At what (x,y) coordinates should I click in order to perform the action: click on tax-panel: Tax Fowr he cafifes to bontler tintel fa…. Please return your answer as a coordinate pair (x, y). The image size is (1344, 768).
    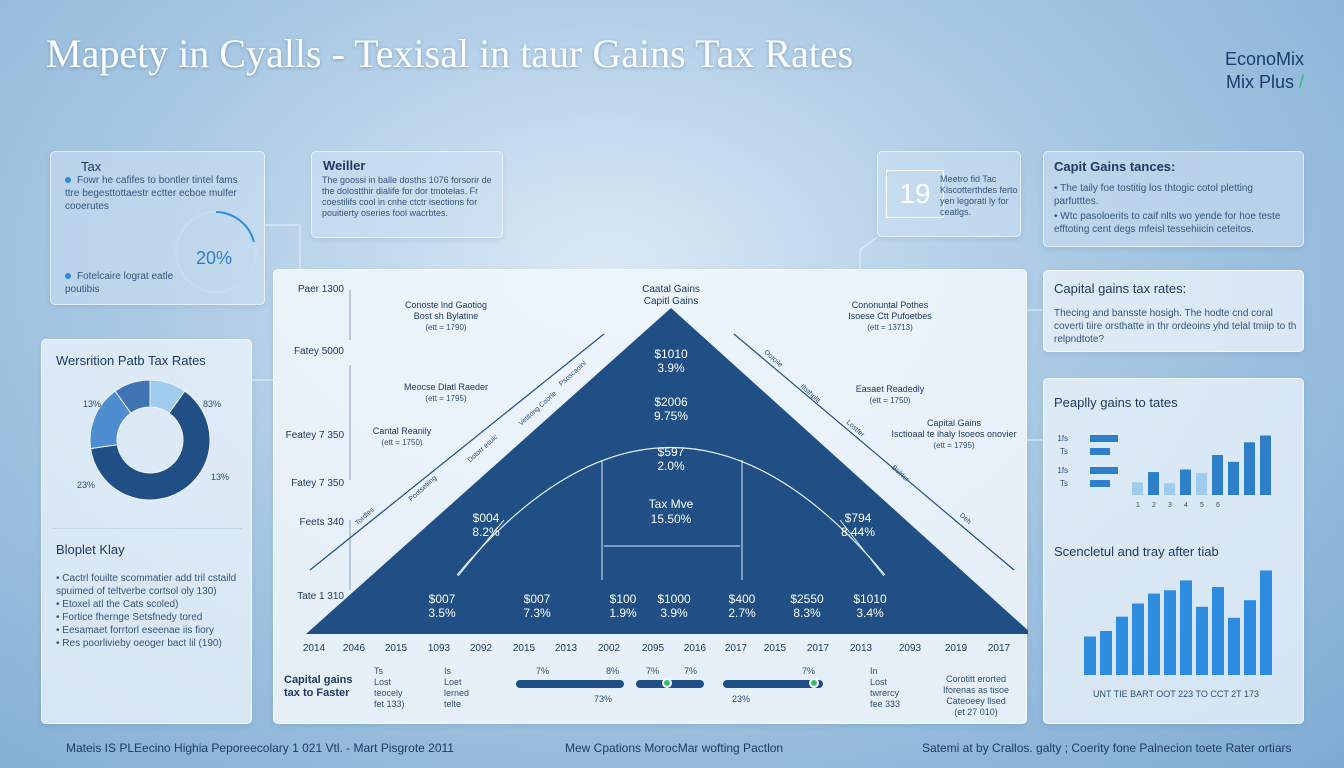
    Looking at the image, I should click on (157, 228).